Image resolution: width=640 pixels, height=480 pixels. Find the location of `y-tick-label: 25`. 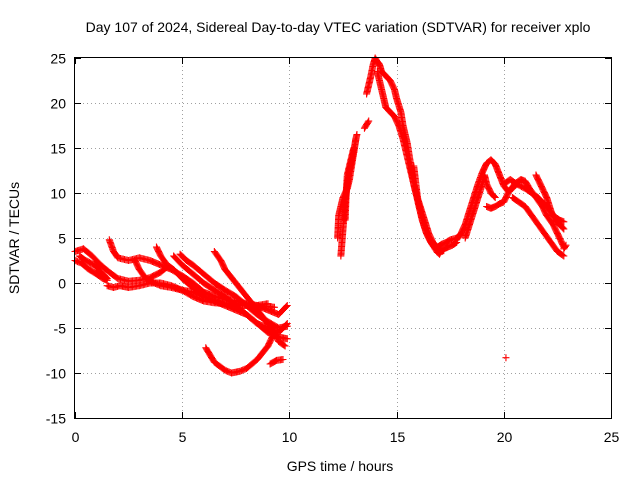

y-tick-label: 25 is located at coordinates (58, 59).